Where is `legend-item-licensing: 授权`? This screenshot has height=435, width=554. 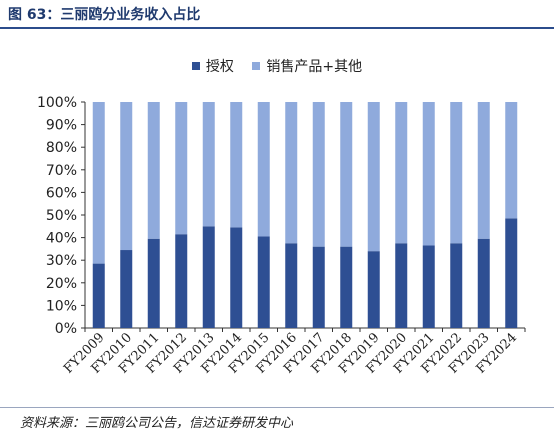
legend-item-licensing: 授权 is located at coordinates (212, 66).